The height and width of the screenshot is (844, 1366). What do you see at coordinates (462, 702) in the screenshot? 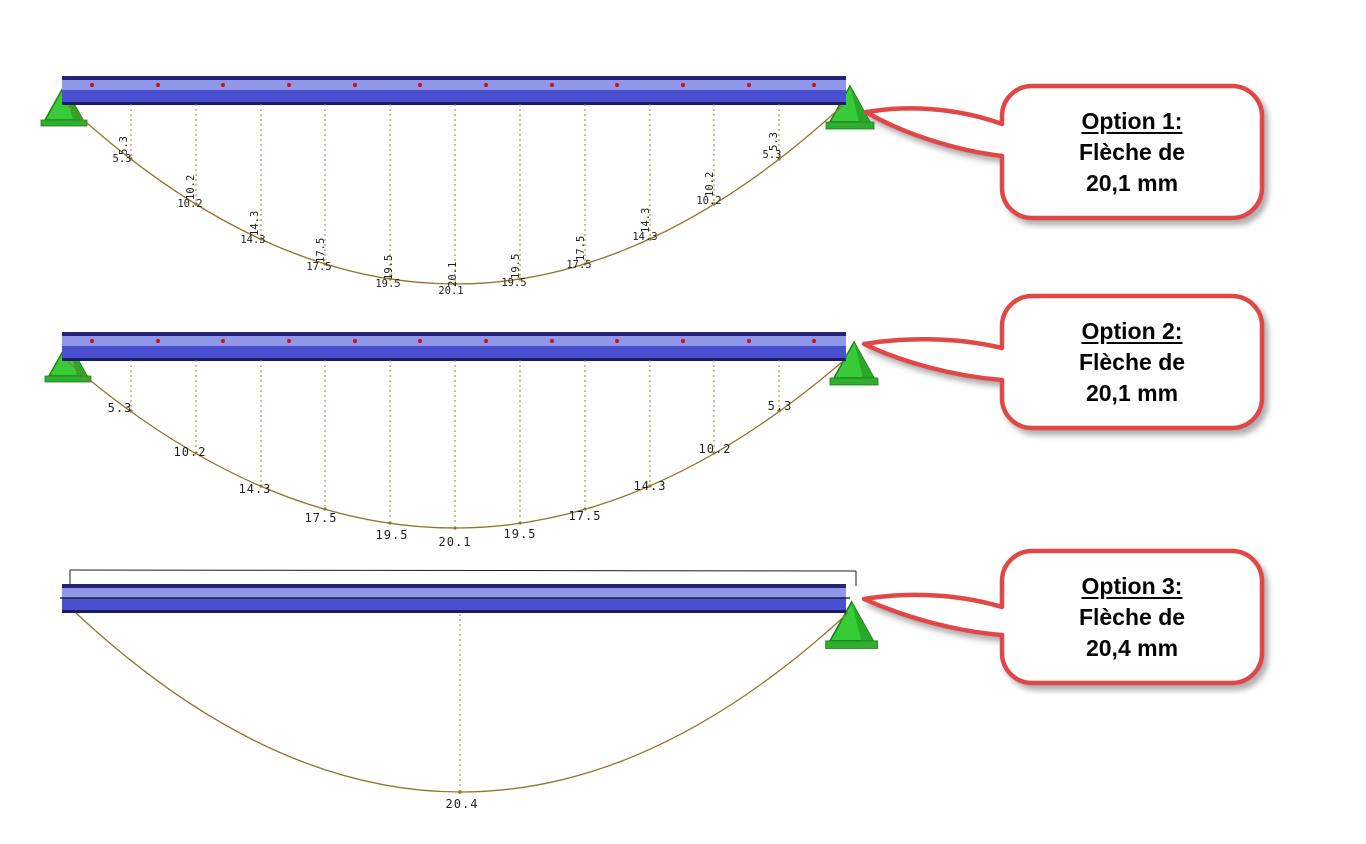
I see `deflection-curve` at bounding box center [462, 702].